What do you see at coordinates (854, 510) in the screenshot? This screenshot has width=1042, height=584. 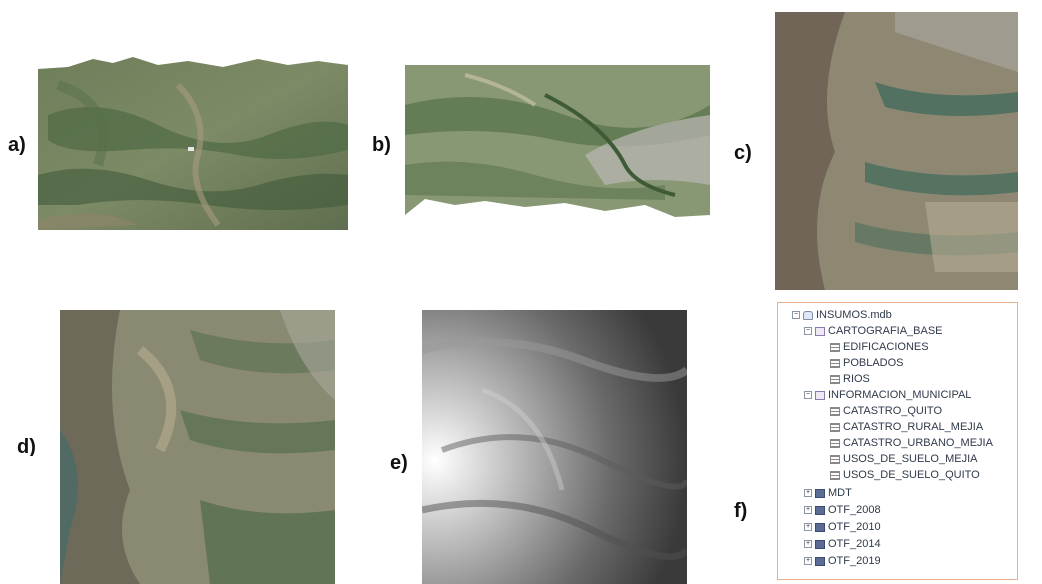 I see `tree-raster-label: OTF_2008` at bounding box center [854, 510].